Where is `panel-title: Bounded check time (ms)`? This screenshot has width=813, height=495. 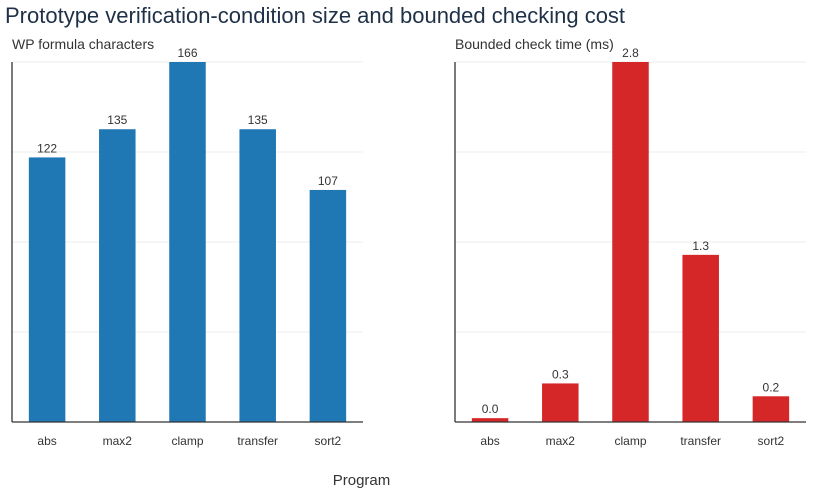
panel-title: Bounded check time (ms) is located at coordinates (534, 44).